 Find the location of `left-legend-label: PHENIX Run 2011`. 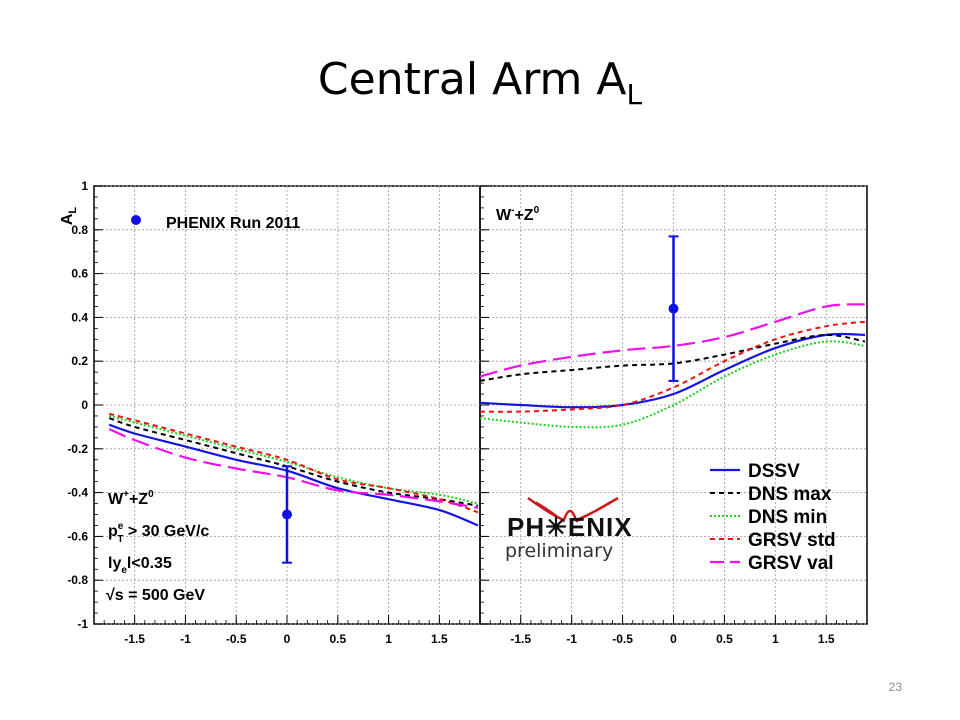

left-legend-label: PHENIX Run 2011 is located at coordinates (233, 223).